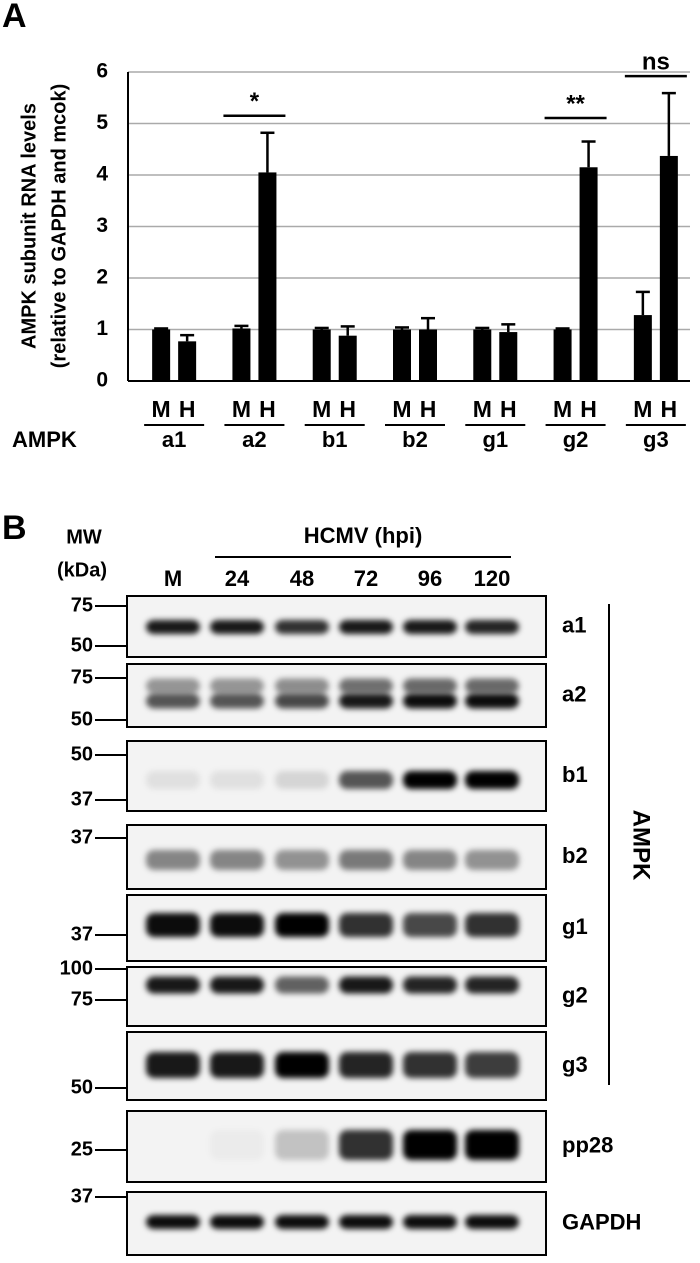 The height and width of the screenshot is (1263, 700). Describe the element at coordinates (587, 1144) in the screenshot. I see `blot-label: pp28` at that location.